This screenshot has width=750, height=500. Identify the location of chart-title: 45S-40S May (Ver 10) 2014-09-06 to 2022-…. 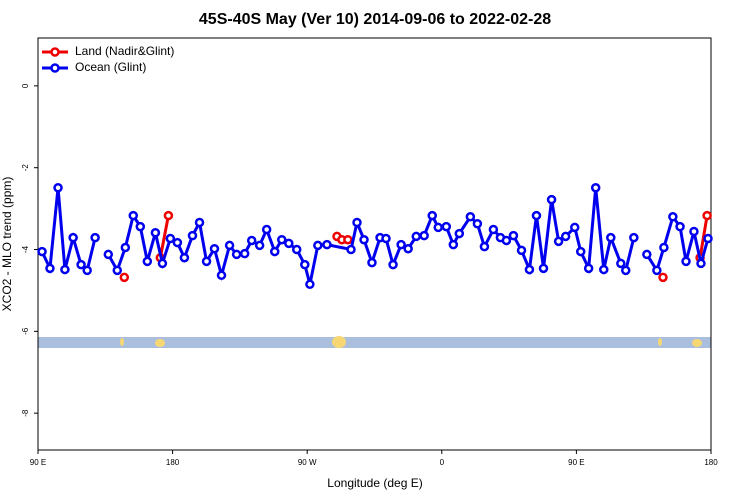
(375, 19).